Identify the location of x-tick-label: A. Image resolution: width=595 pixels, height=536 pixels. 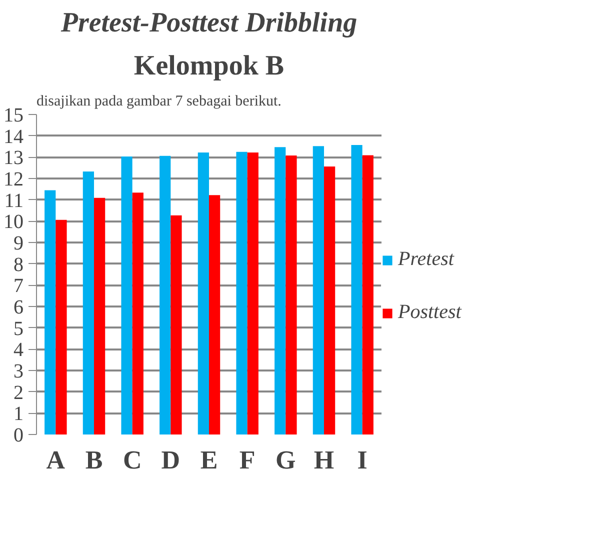
(56, 460).